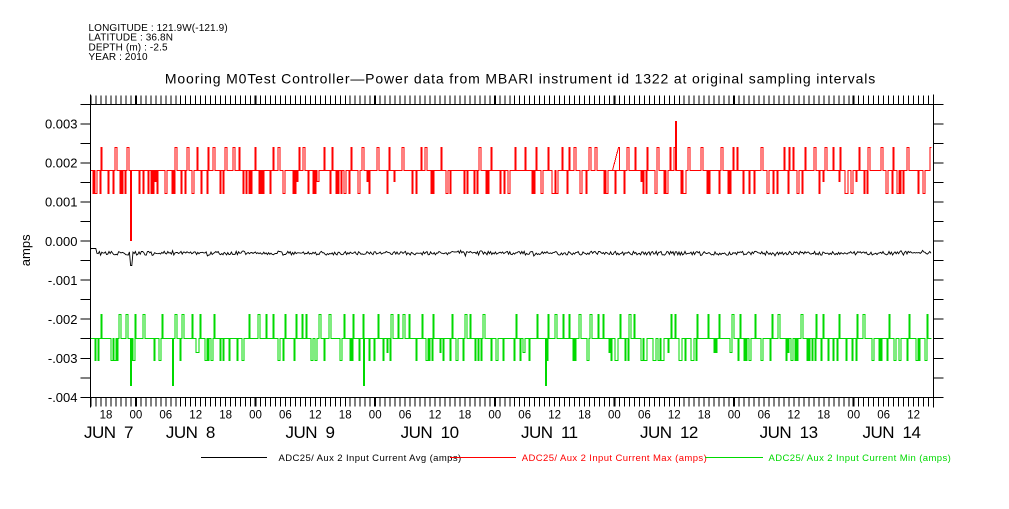  Describe the element at coordinates (61, 124) in the screenshot. I see `svg-text: 0.003` at that location.